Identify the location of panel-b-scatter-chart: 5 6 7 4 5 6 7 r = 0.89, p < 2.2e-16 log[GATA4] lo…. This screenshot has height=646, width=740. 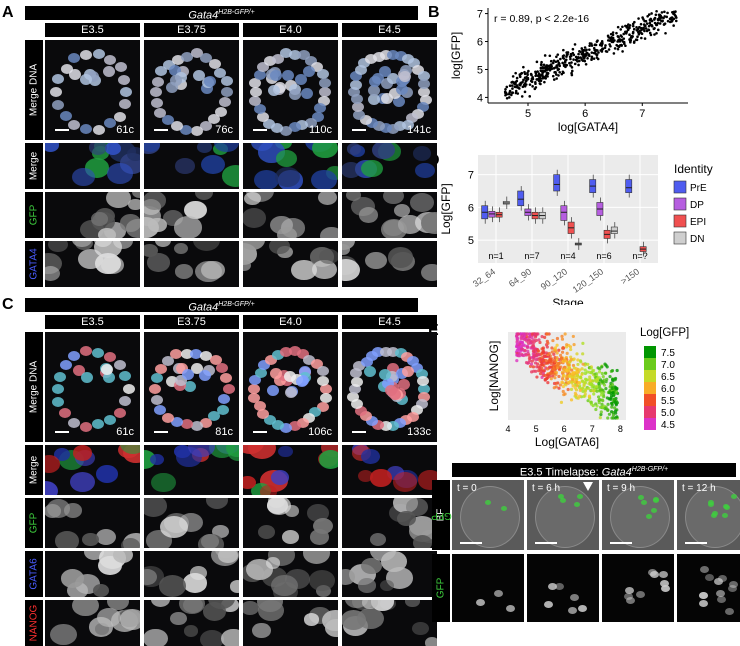
(568, 71).